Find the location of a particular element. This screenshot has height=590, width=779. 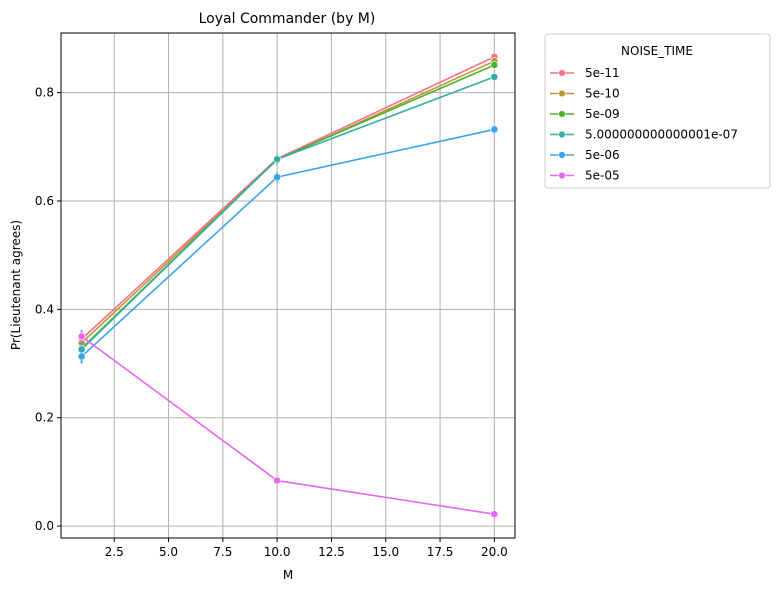

legend-frame is located at coordinates (657, 111).